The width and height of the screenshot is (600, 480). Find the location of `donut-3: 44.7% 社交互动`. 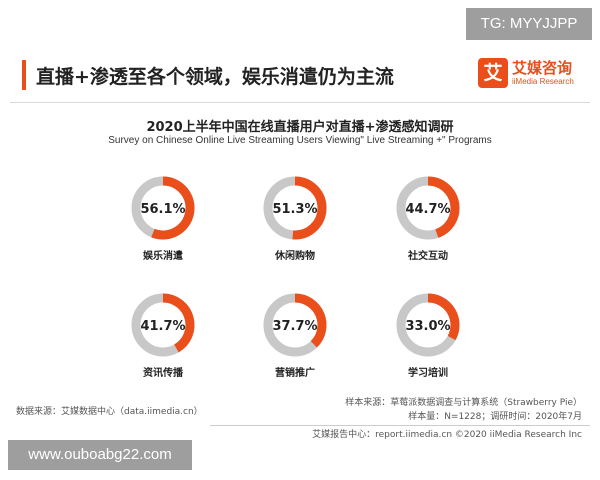

donut-3: 44.7% 社交互动 is located at coordinates (428, 219).